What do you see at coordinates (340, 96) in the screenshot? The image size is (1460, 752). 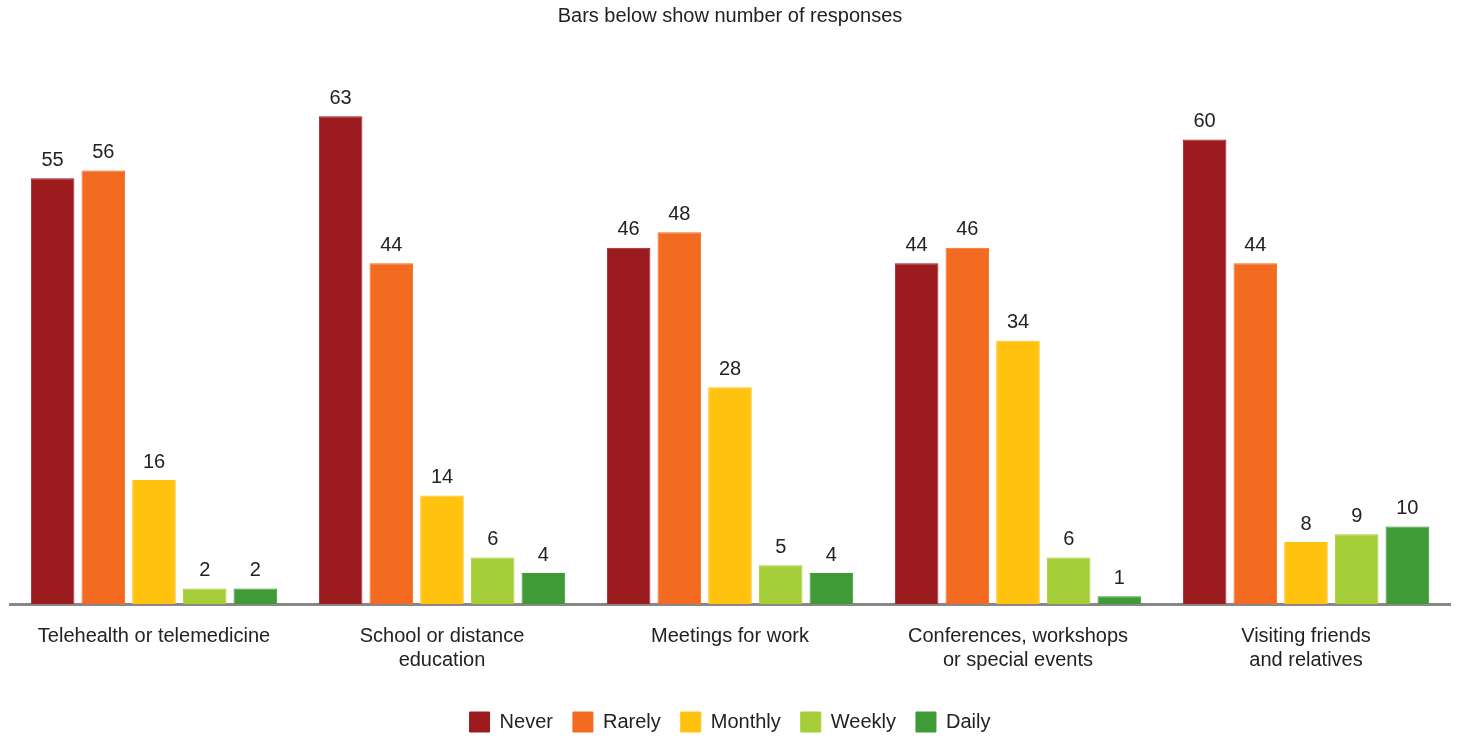 I see `data-label: 63` at bounding box center [340, 96].